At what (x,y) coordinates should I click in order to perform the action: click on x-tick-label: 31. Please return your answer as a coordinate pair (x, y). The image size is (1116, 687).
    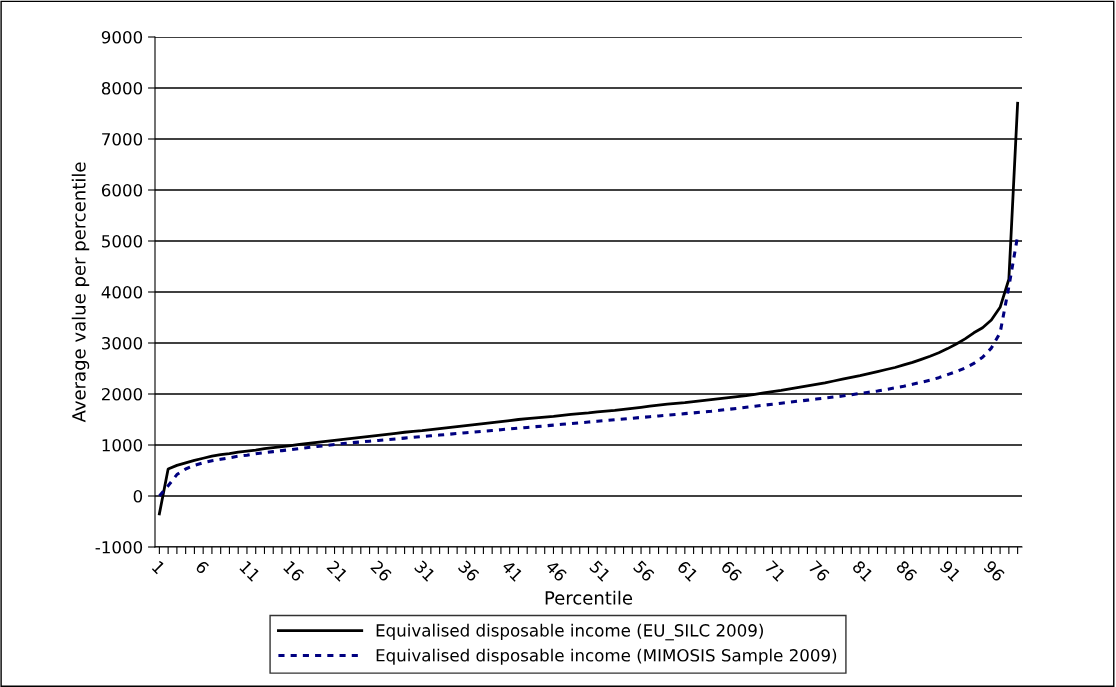
    Looking at the image, I should click on (424, 570).